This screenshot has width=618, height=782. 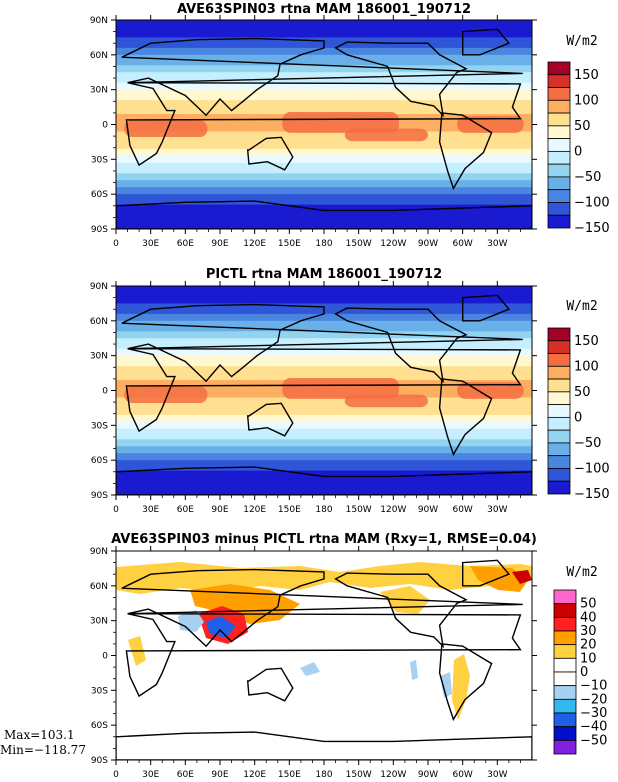 What do you see at coordinates (581, 306) in the screenshot?
I see `panel-2-colorbar-unit: W/m2` at bounding box center [581, 306].